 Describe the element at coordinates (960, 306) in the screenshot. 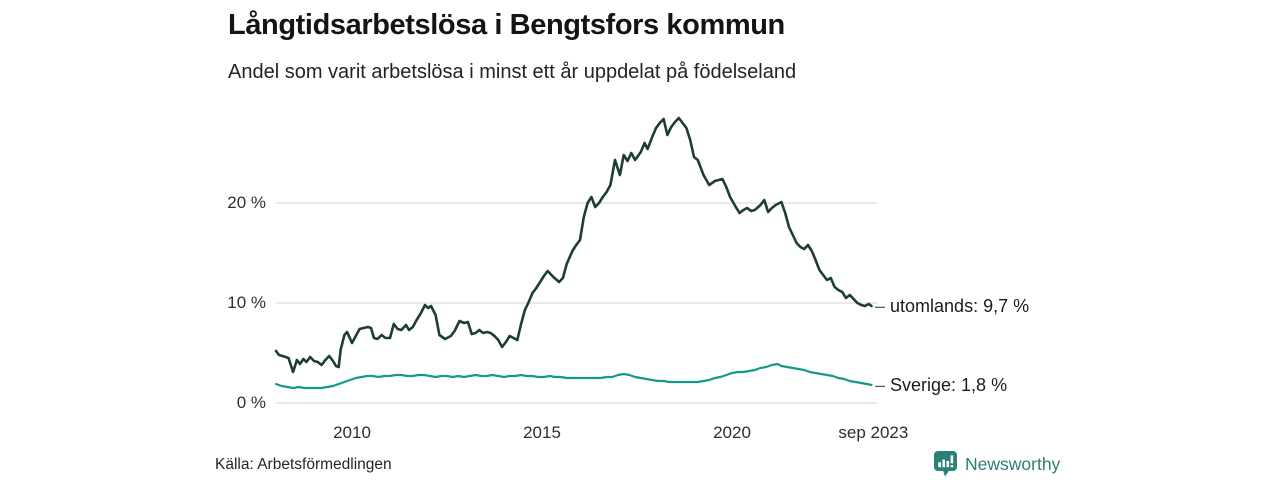

I see `series-label-text: utomlands: 9,7 %` at that location.